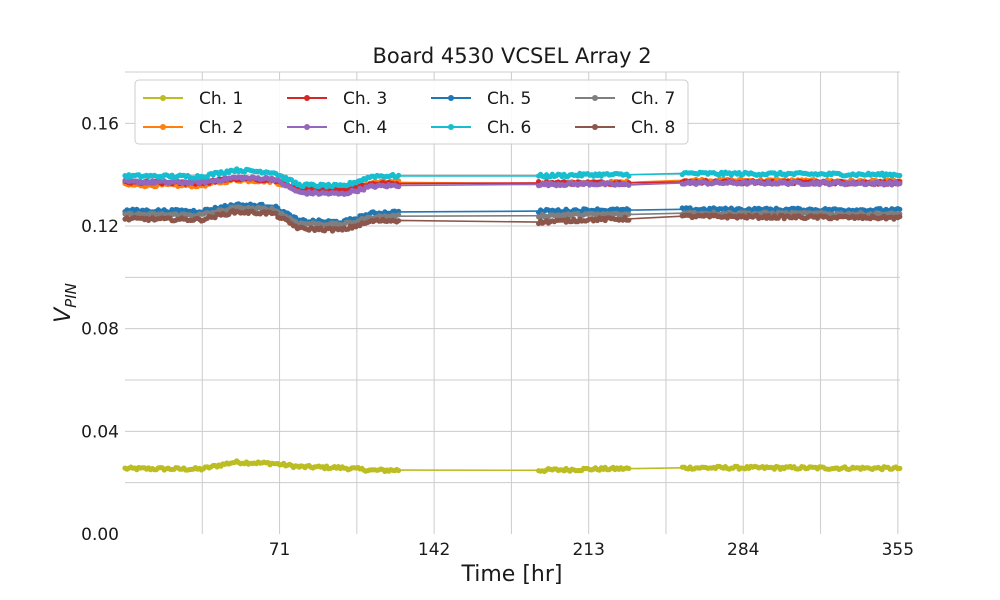 The image size is (1000, 600). I want to click on x-tick-label: 213, so click(588, 550).